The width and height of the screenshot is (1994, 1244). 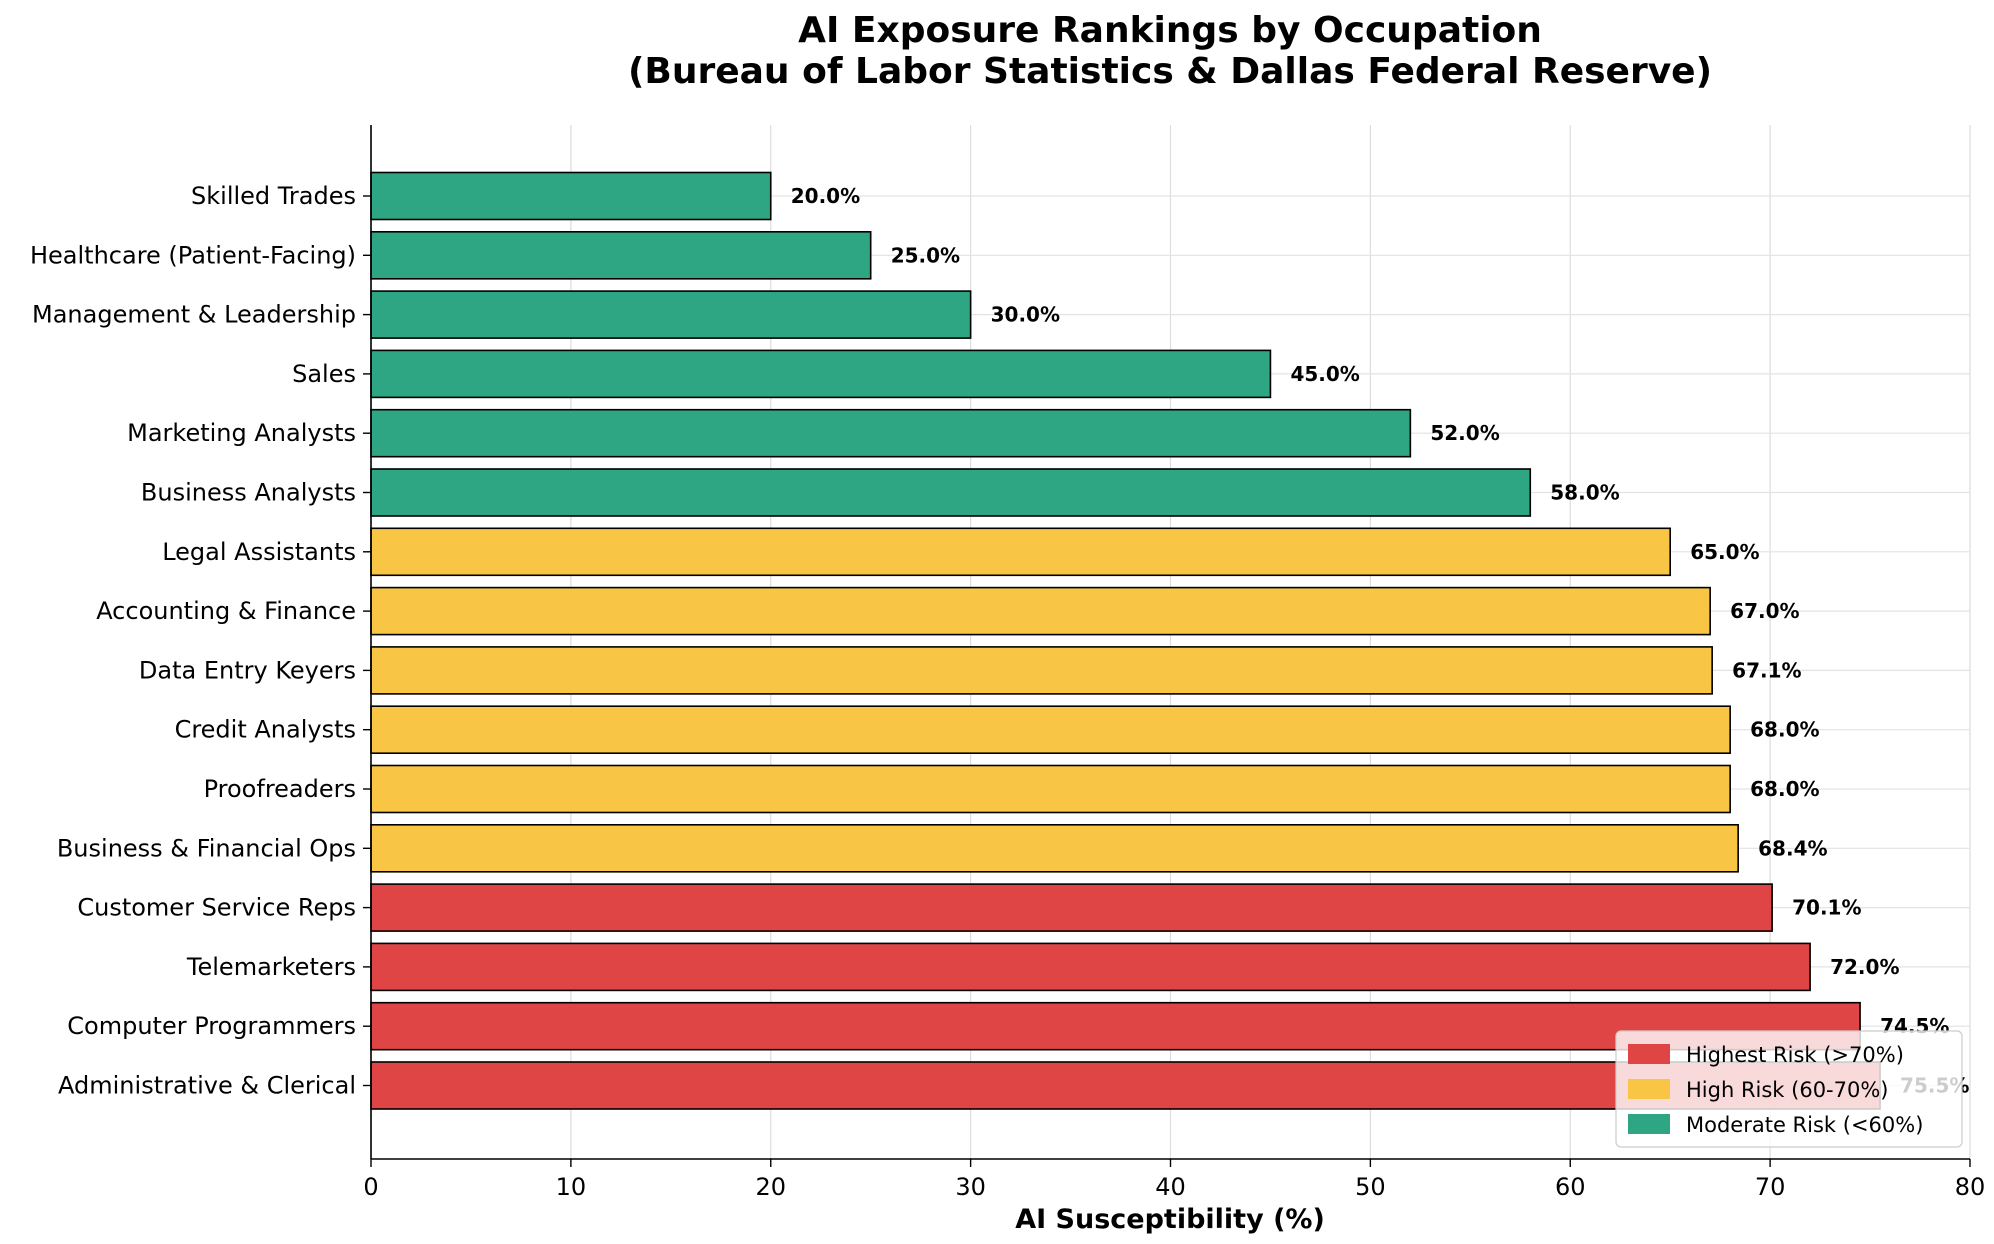 I want to click on x-tick-label: 70, so click(x=1770, y=1187).